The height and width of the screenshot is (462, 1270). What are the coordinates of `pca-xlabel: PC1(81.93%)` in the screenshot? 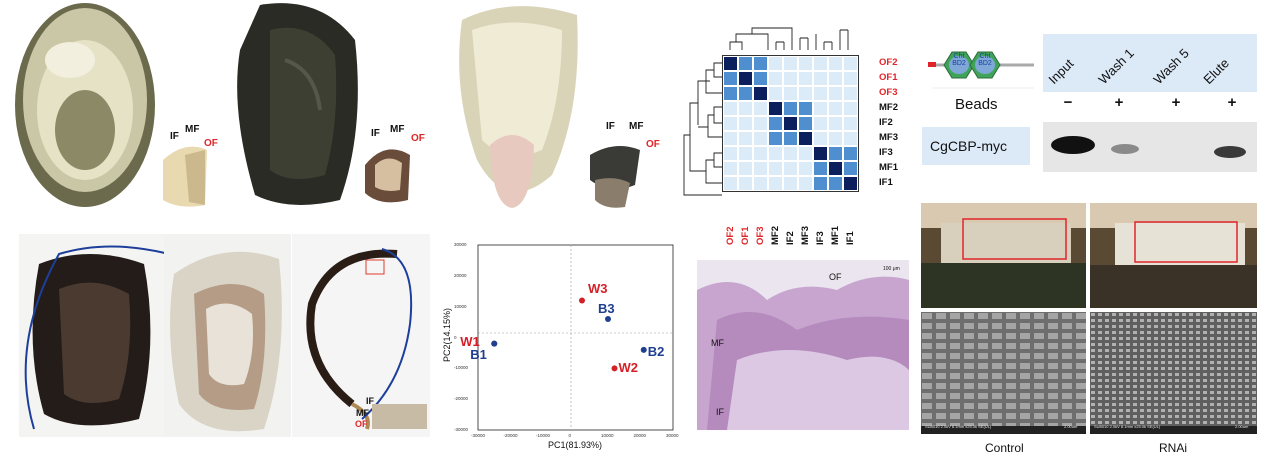 It's located at (575, 445).